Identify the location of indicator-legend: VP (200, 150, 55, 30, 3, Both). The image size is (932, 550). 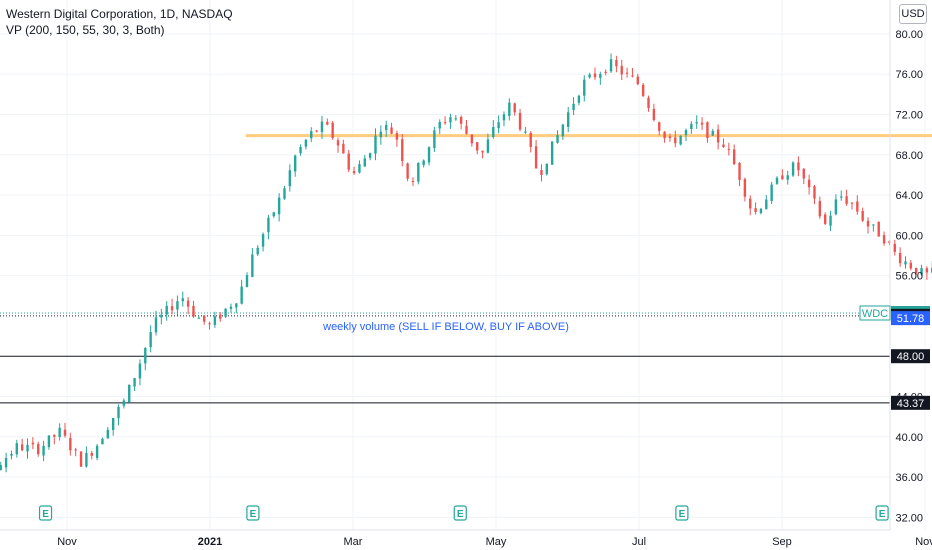
(85, 30).